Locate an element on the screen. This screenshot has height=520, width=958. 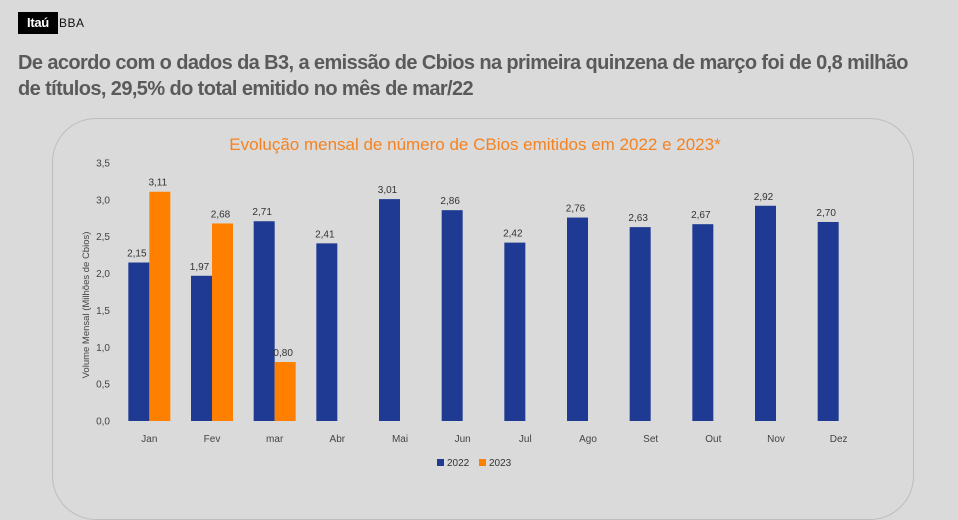
x-tick-label: Jul is located at coordinates (525, 439).